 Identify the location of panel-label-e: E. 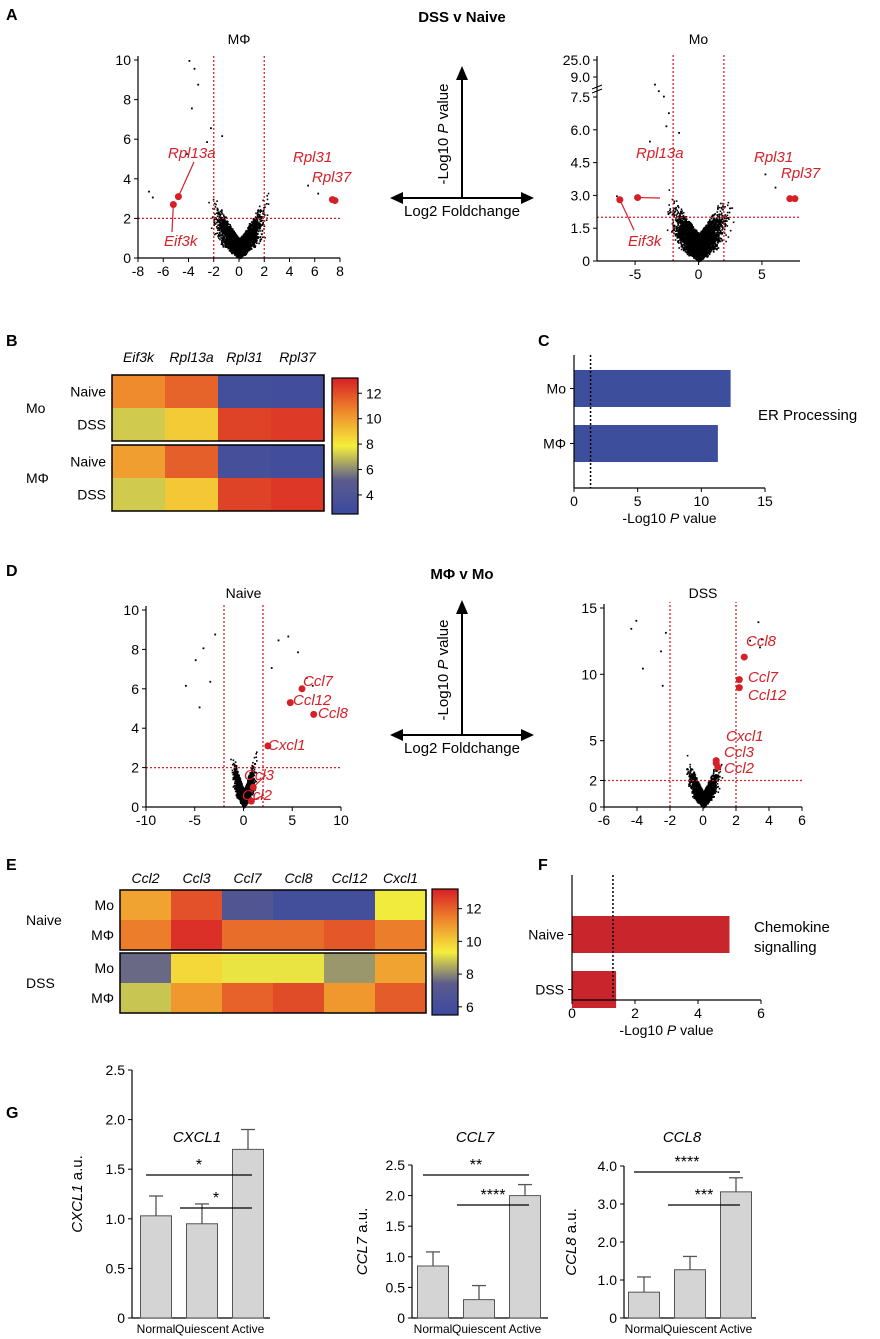
(11, 865).